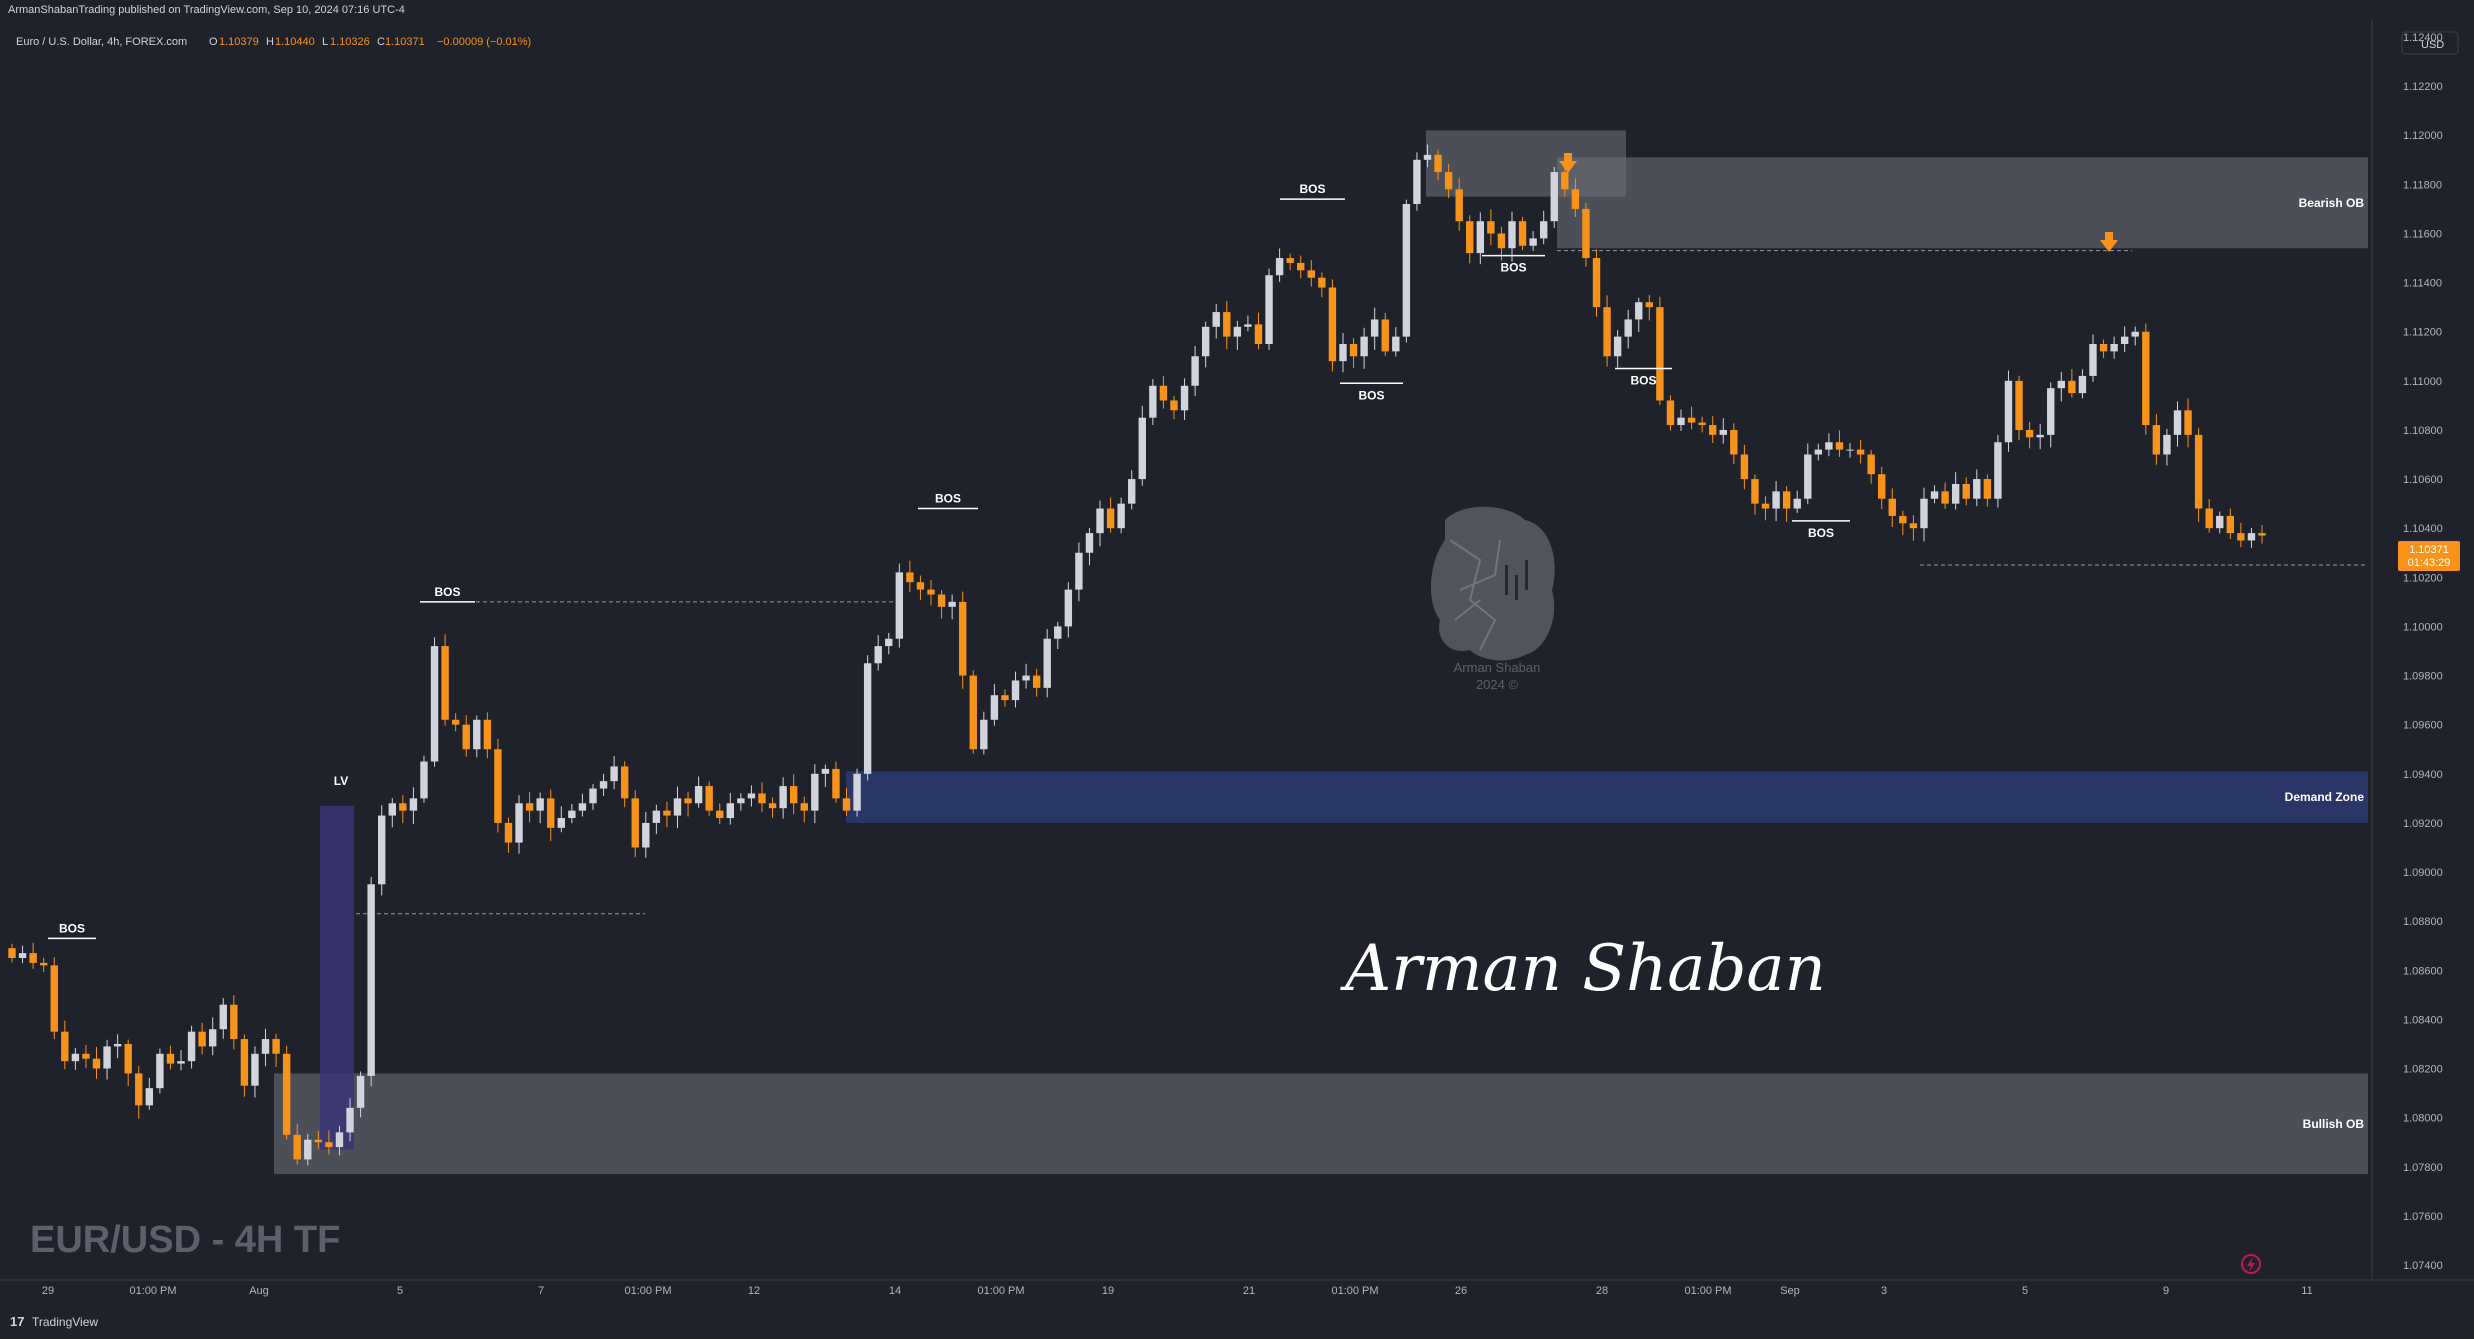  What do you see at coordinates (259, 1291) in the screenshot?
I see `time-tick-label: Aug` at bounding box center [259, 1291].